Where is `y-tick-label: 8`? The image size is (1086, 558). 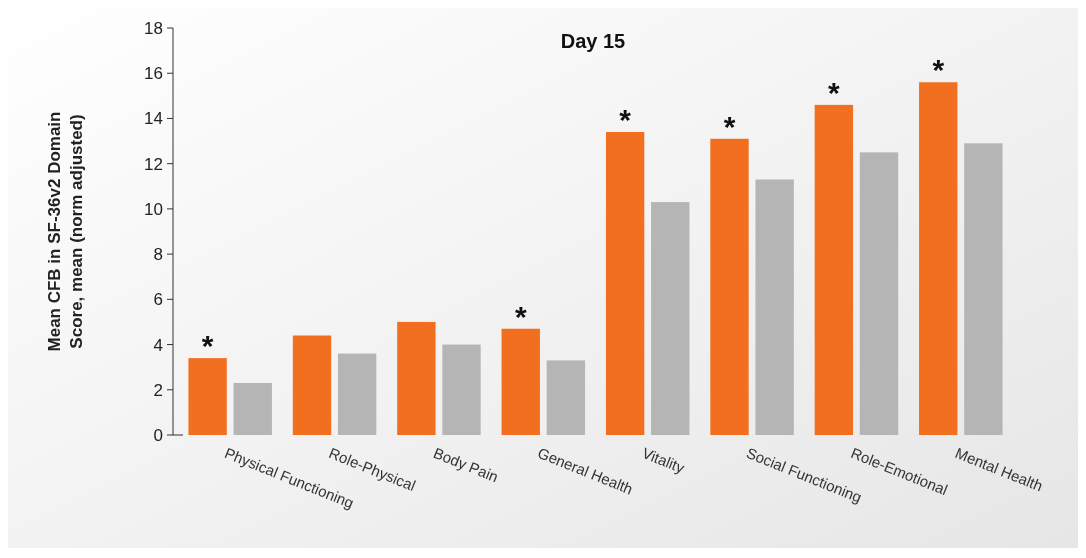 y-tick-label: 8 is located at coordinates (158, 255).